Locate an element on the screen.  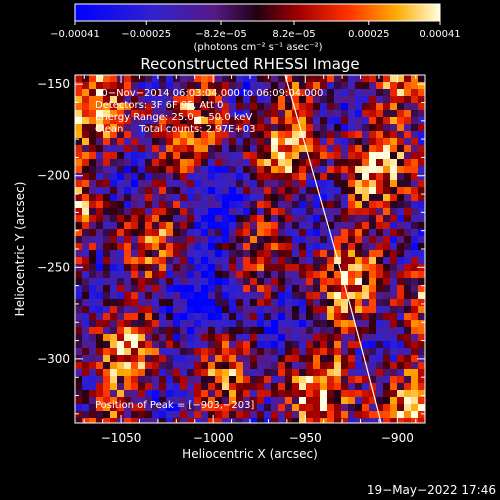
x-tick-label: −900 is located at coordinates (397, 438).